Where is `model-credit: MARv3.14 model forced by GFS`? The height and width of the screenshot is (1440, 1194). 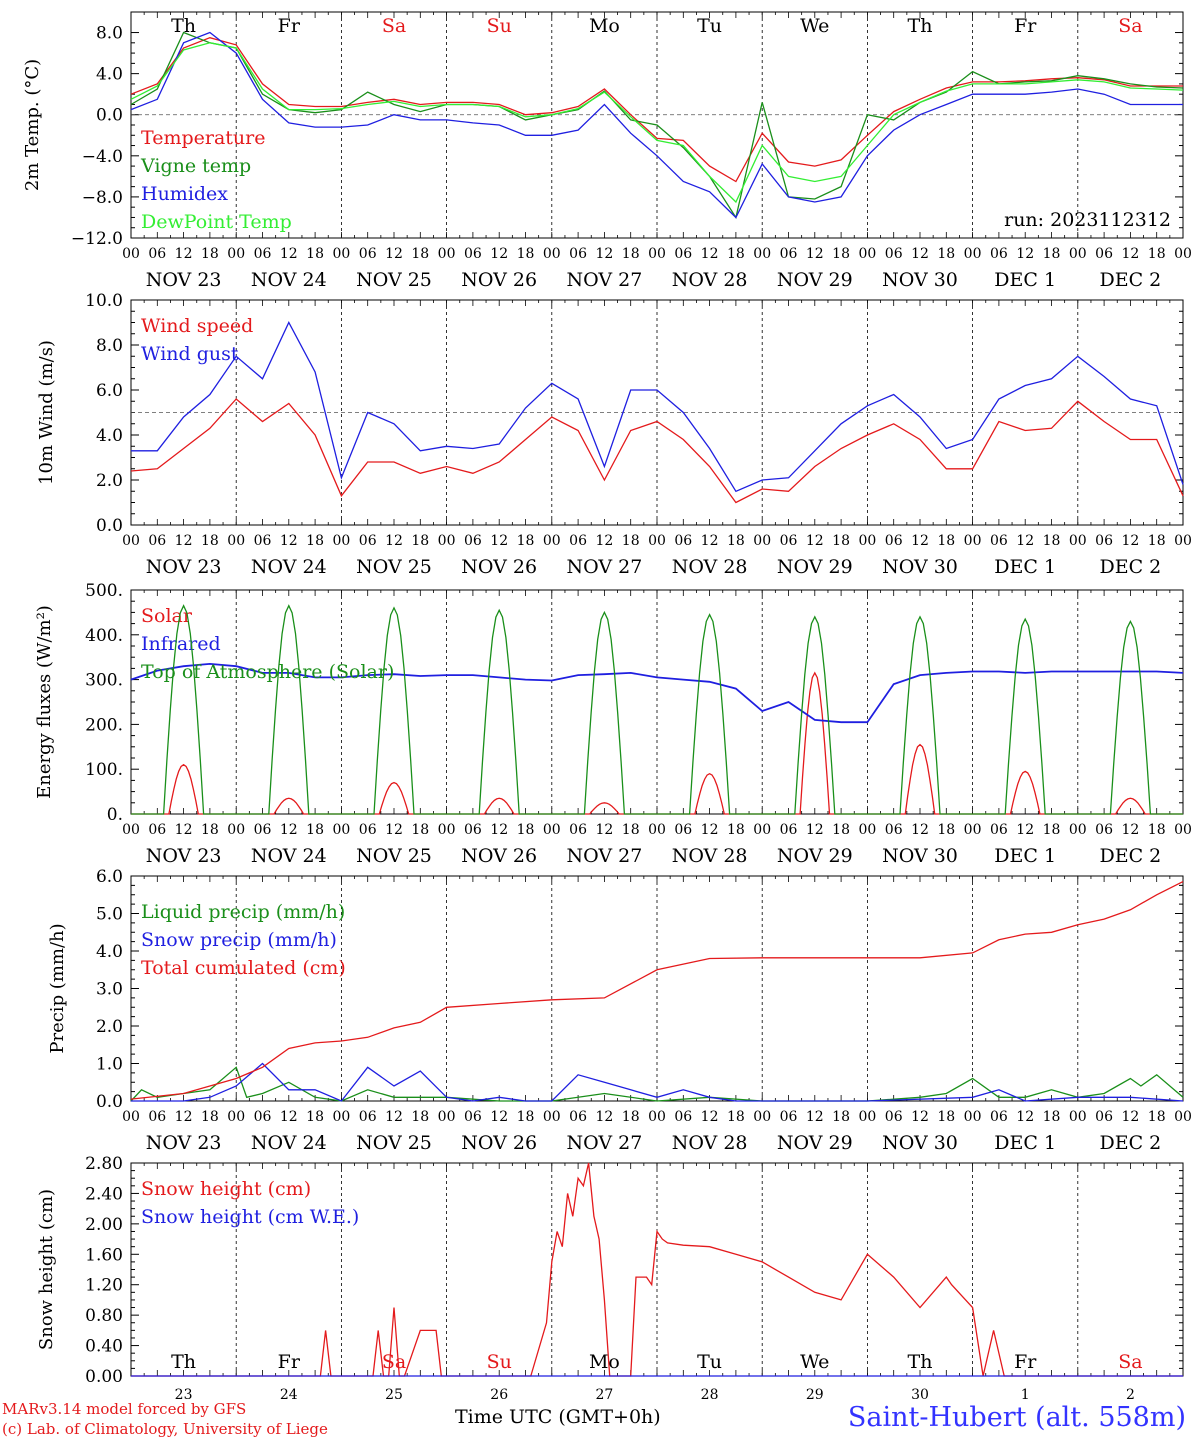 model-credit: MARv3.14 model forced by GFS is located at coordinates (124, 1409).